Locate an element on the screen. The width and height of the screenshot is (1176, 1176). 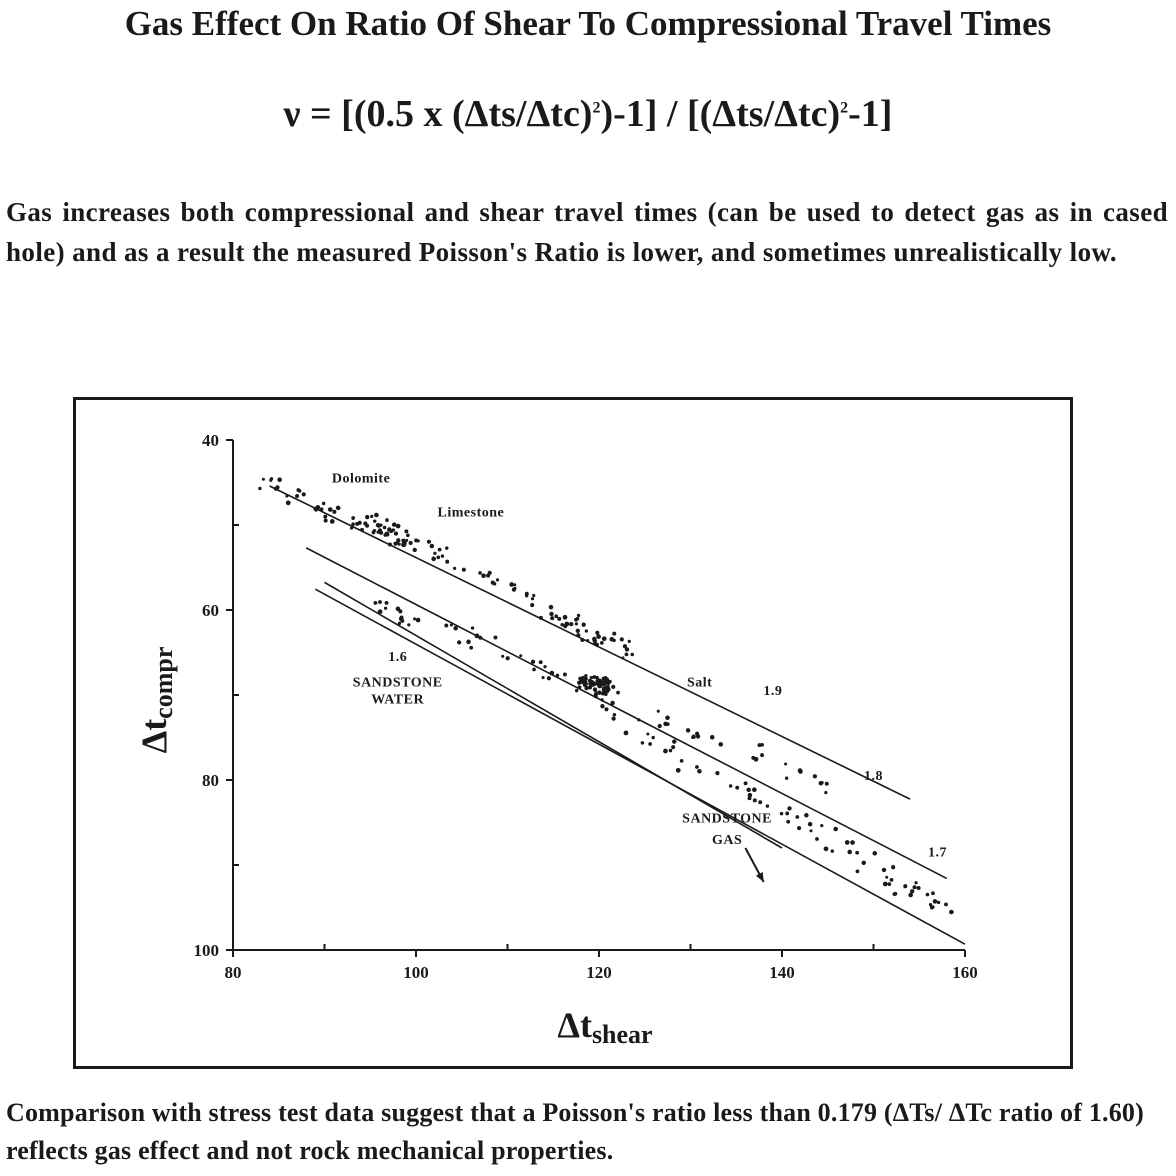
chart-annotation: 1.6 is located at coordinates (397, 657).